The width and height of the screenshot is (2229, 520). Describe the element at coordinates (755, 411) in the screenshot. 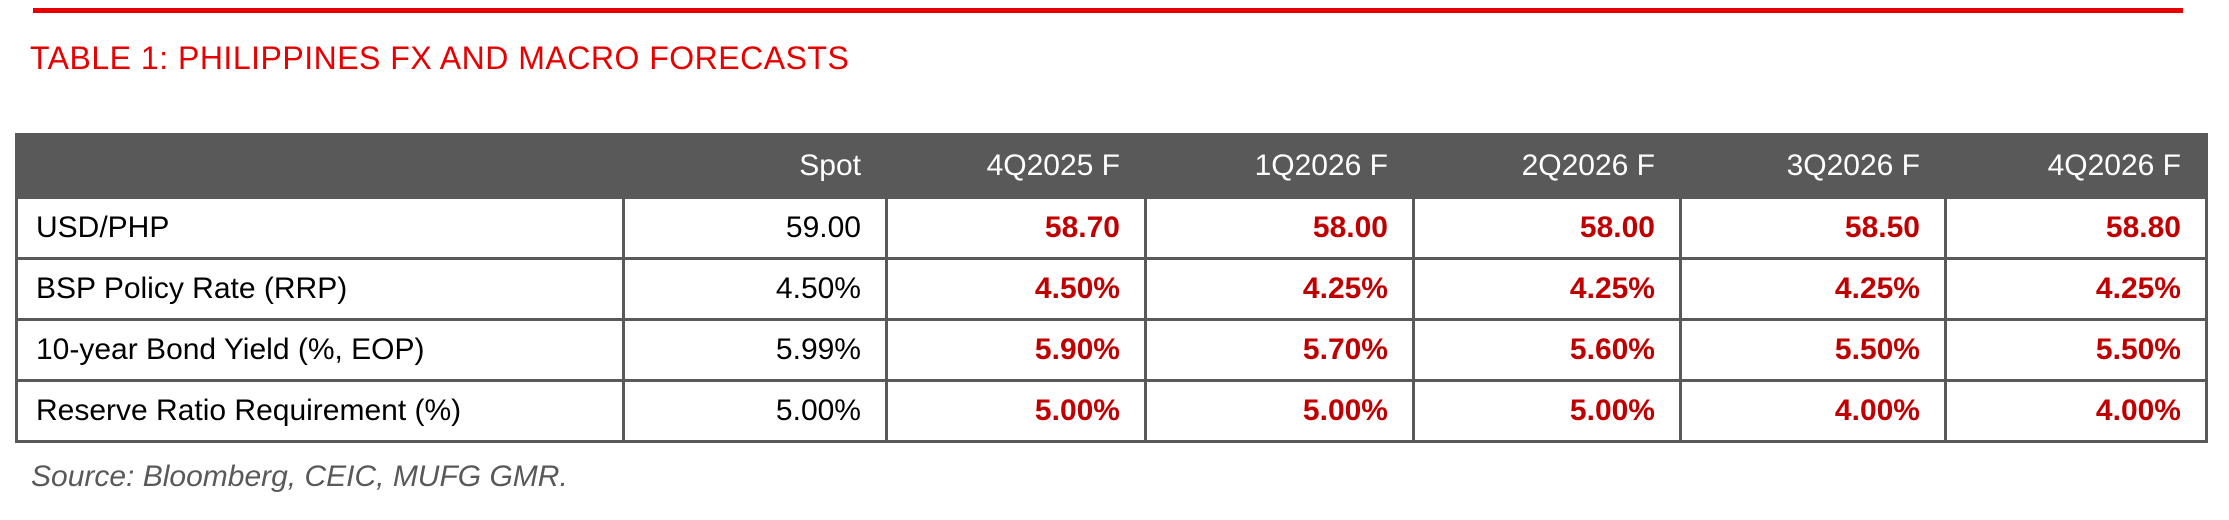

I see `spot-value: 5.00%` at that location.